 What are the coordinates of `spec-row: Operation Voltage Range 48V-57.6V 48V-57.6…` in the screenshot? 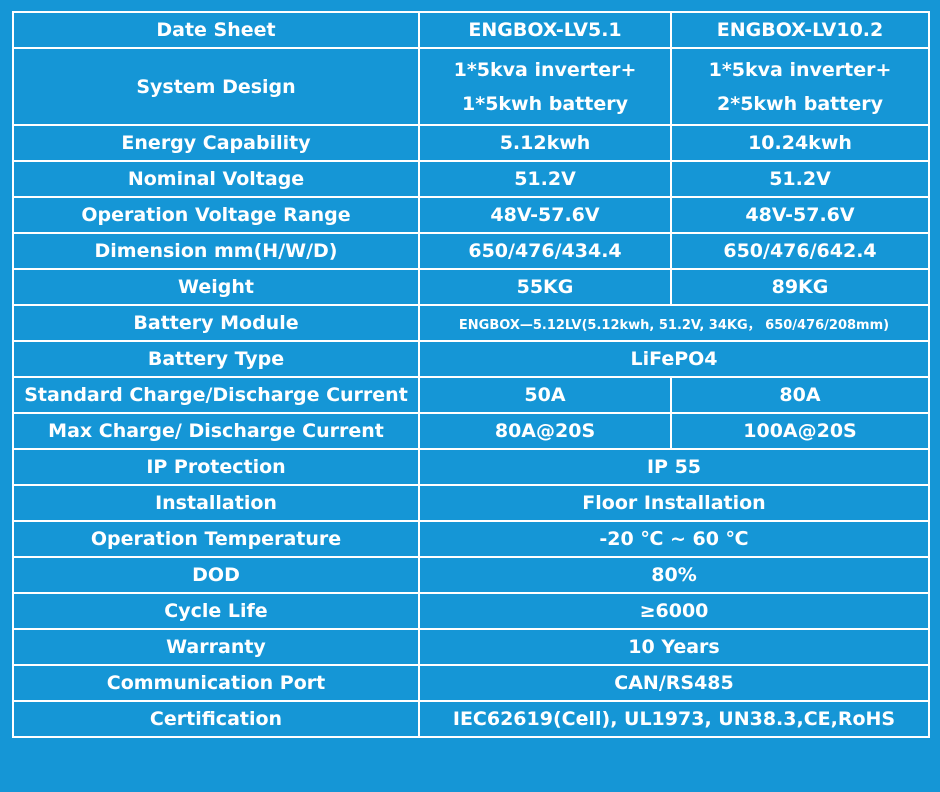 It's located at (471, 215).